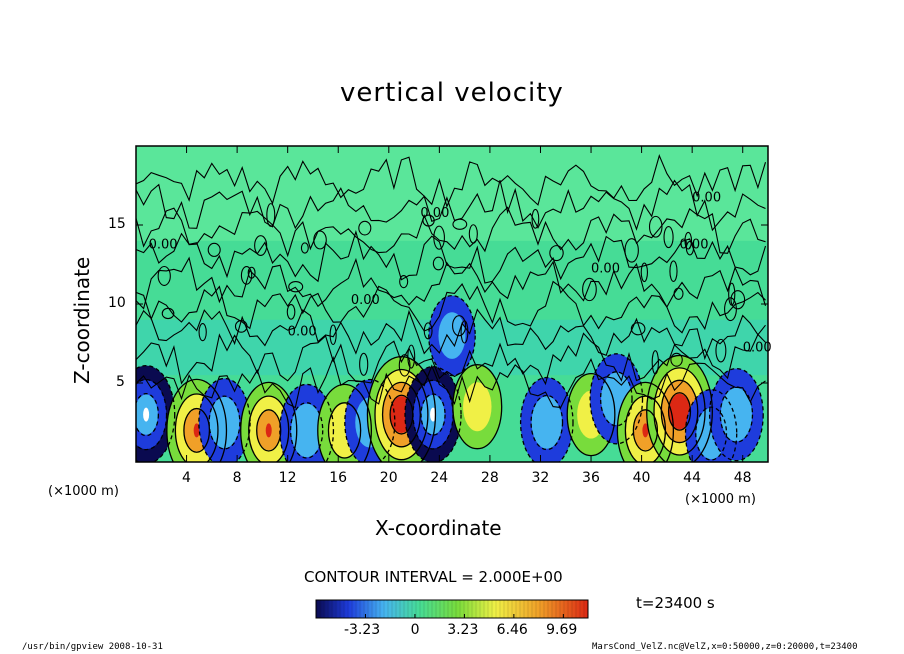 The width and height of the screenshot is (904, 654). What do you see at coordinates (692, 478) in the screenshot?
I see `x-tick-label: 44` at bounding box center [692, 478].